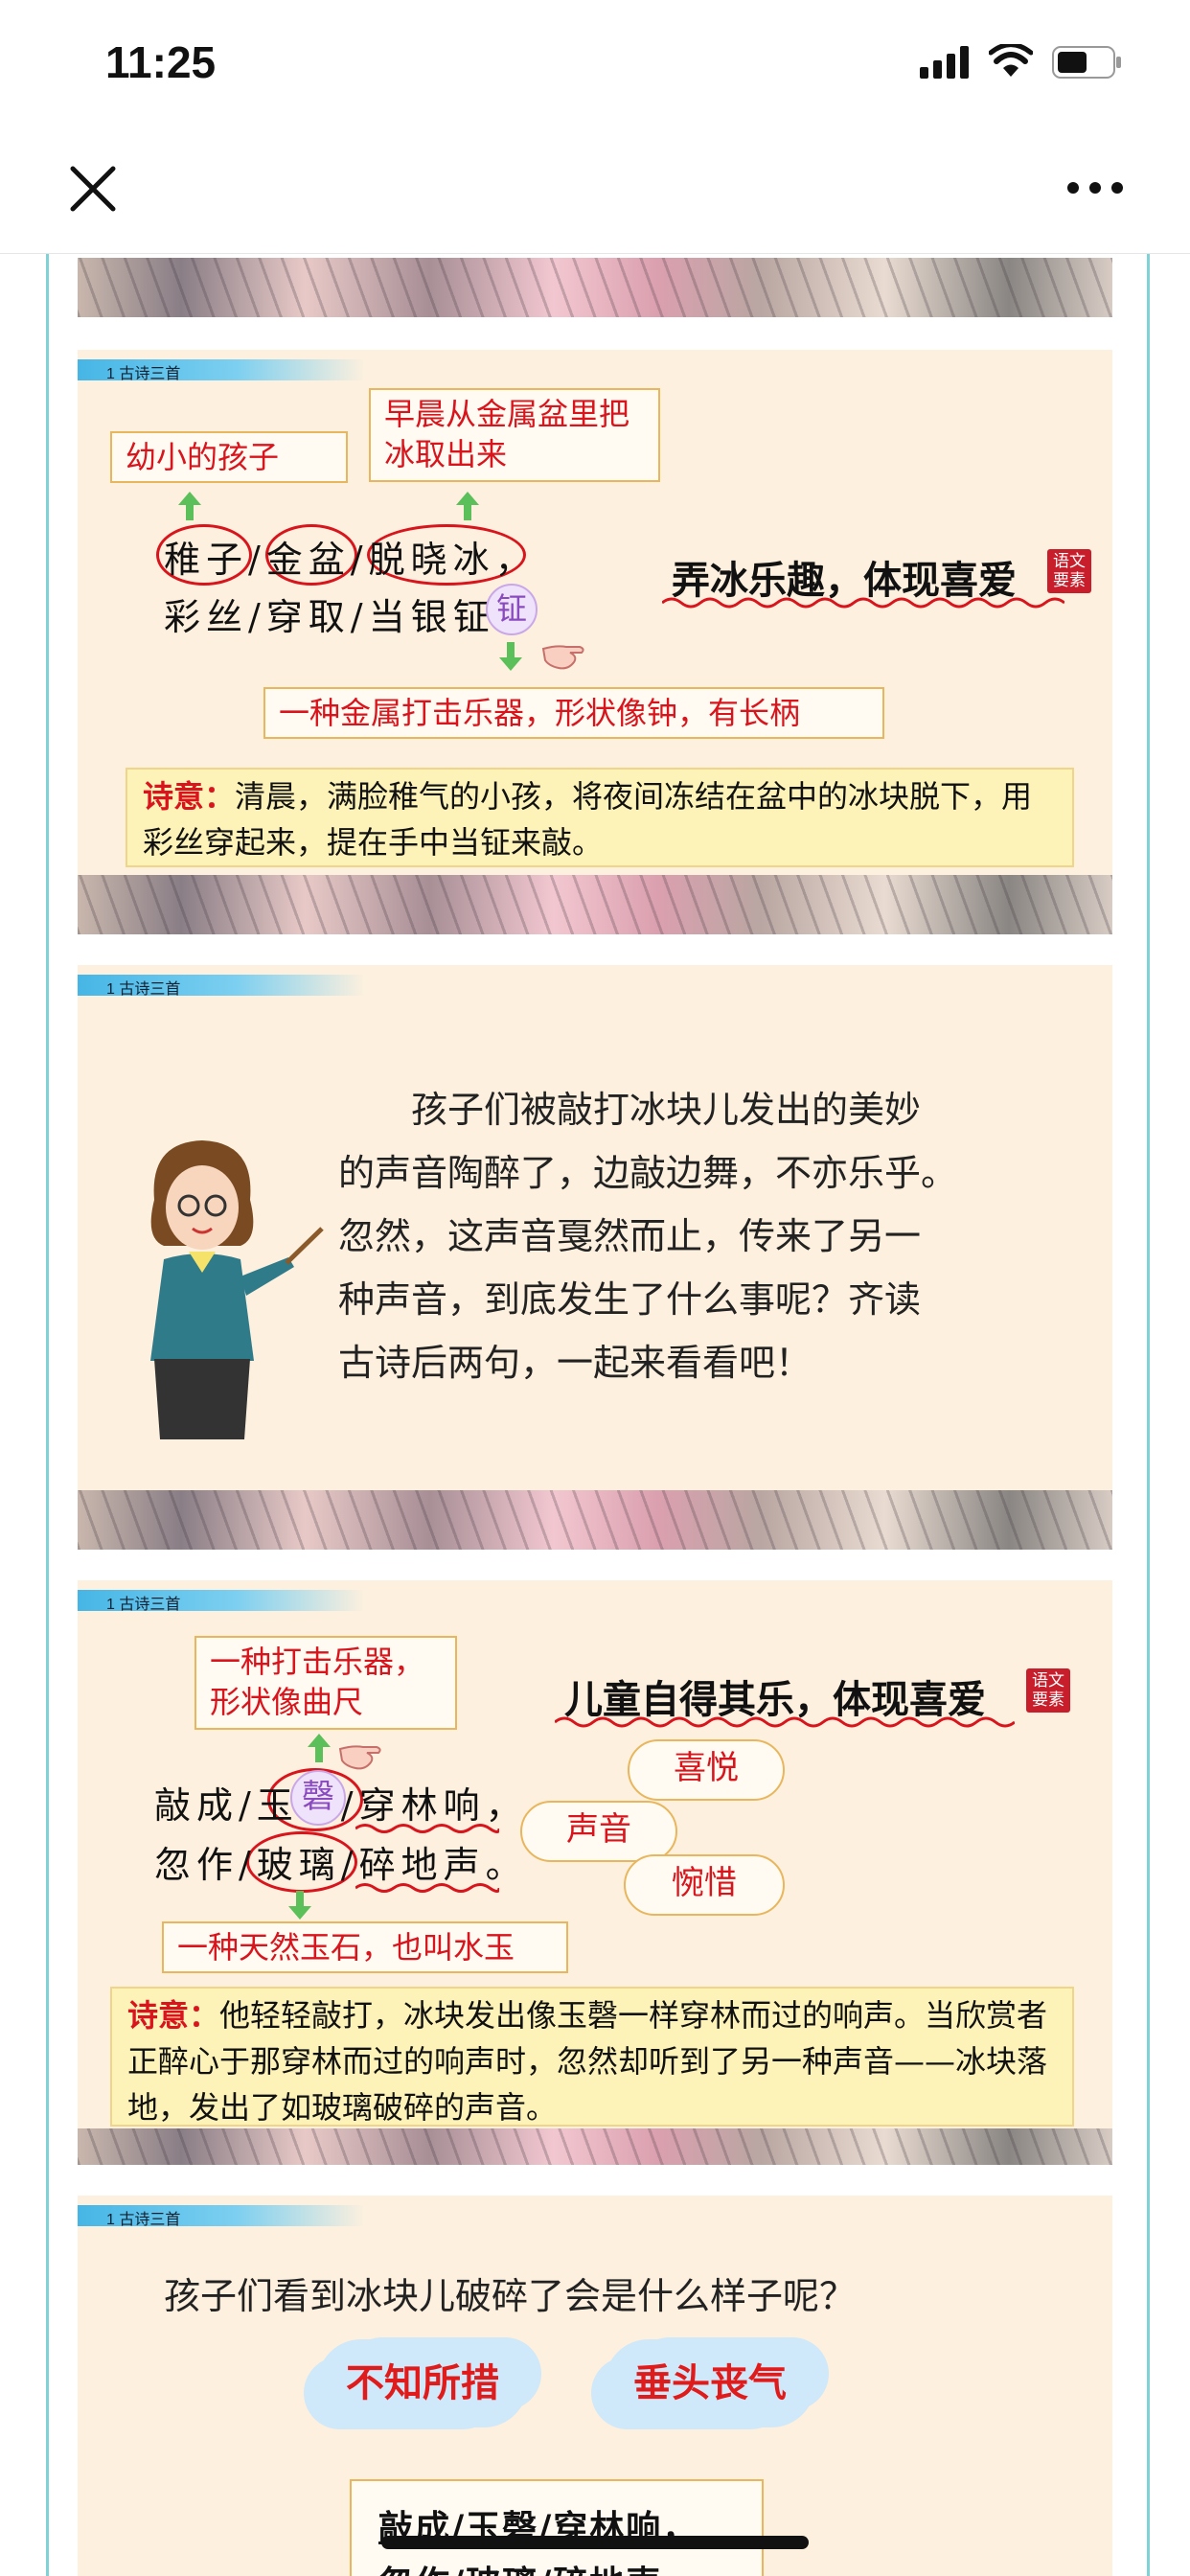  Describe the element at coordinates (229, 457) in the screenshot. I see `note-young-child: 幼小的孩子` at that location.